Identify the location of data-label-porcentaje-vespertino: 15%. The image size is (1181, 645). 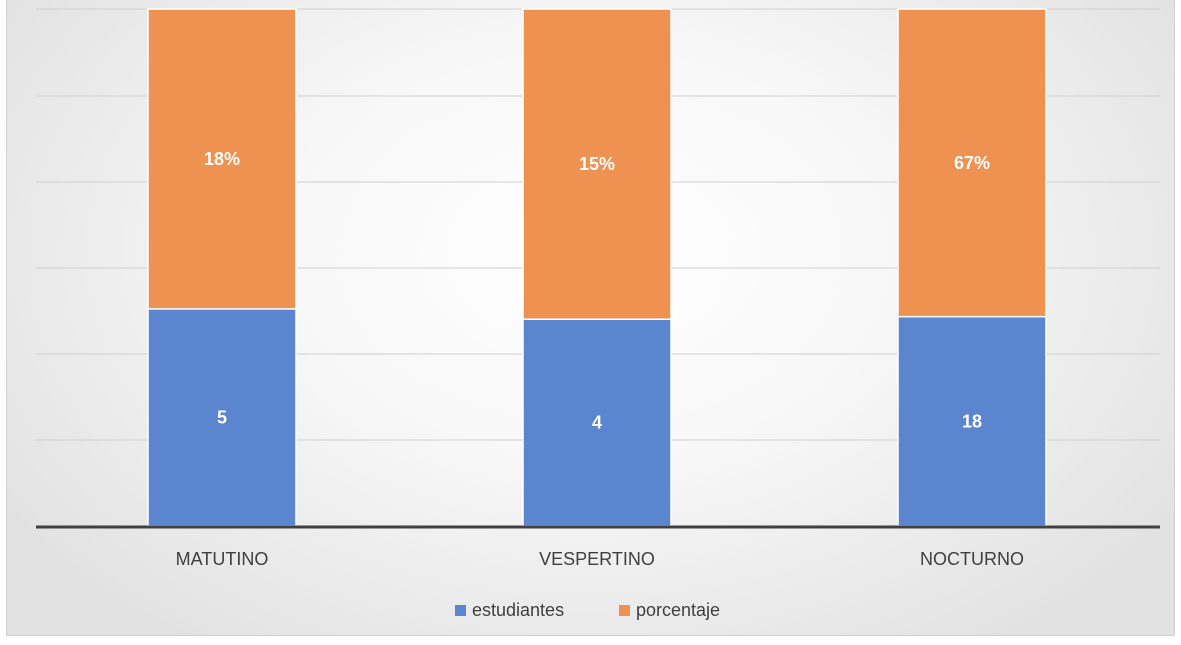
(597, 164).